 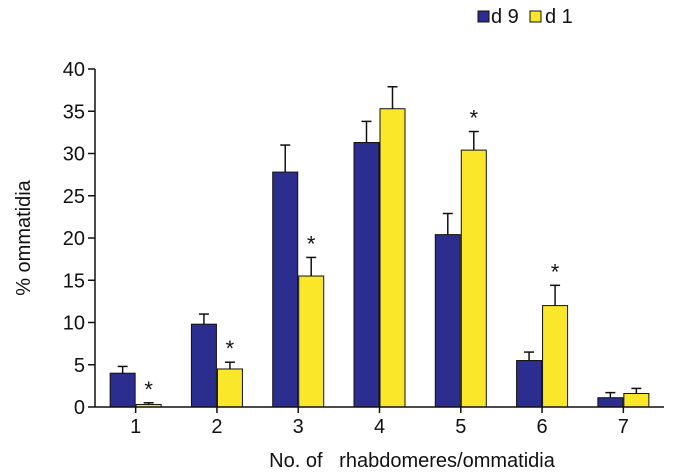 What do you see at coordinates (392, 258) in the screenshot?
I see `bar-s1-c4` at bounding box center [392, 258].